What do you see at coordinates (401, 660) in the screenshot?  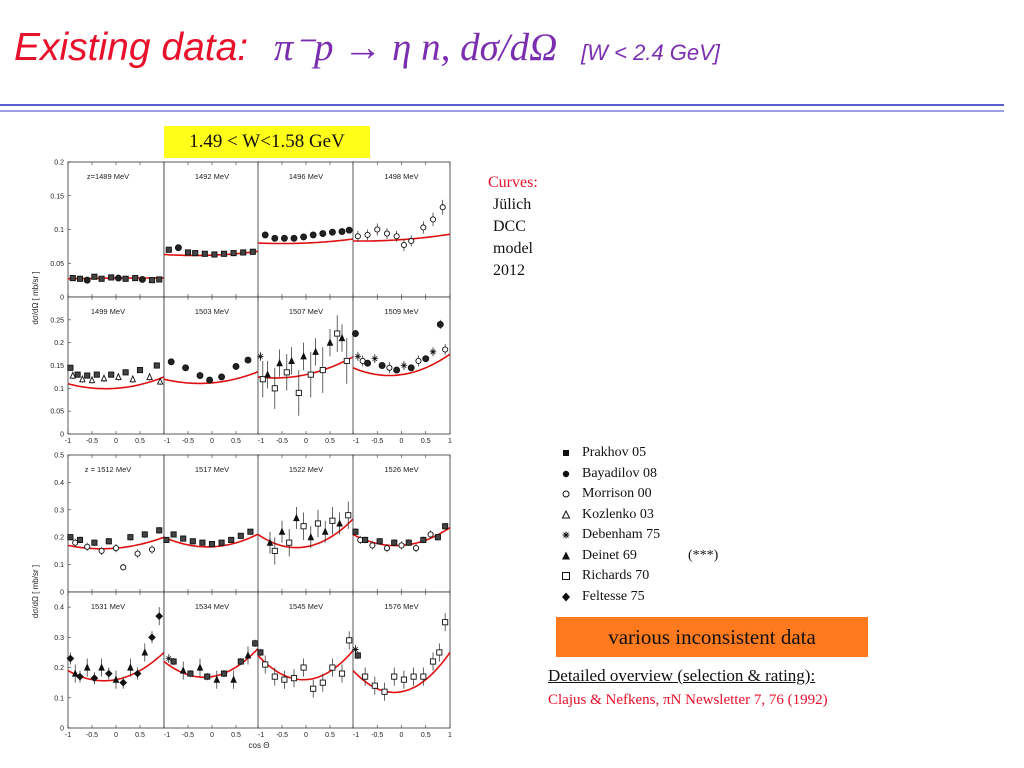 I see `panel-1576-mev` at bounding box center [401, 660].